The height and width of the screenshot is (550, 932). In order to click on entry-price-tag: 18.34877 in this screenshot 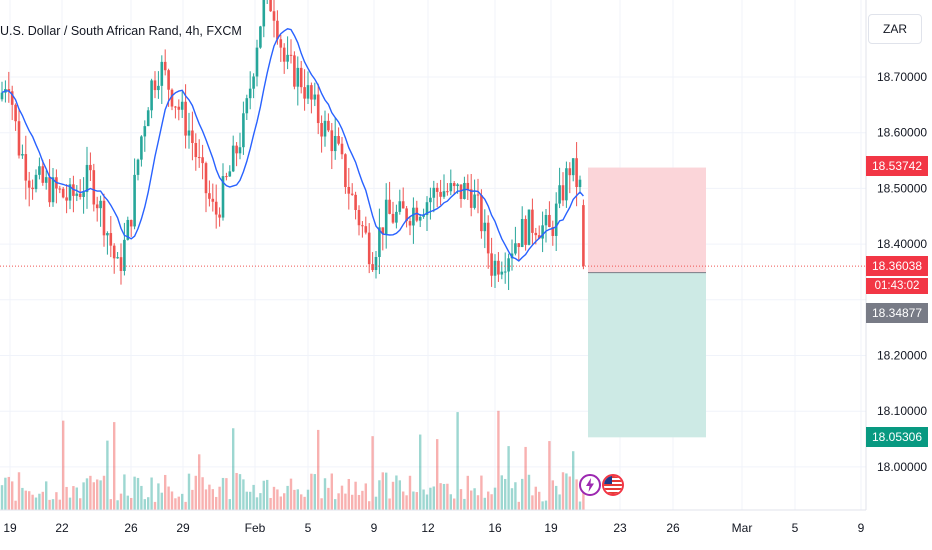, I will do `click(897, 313)`.